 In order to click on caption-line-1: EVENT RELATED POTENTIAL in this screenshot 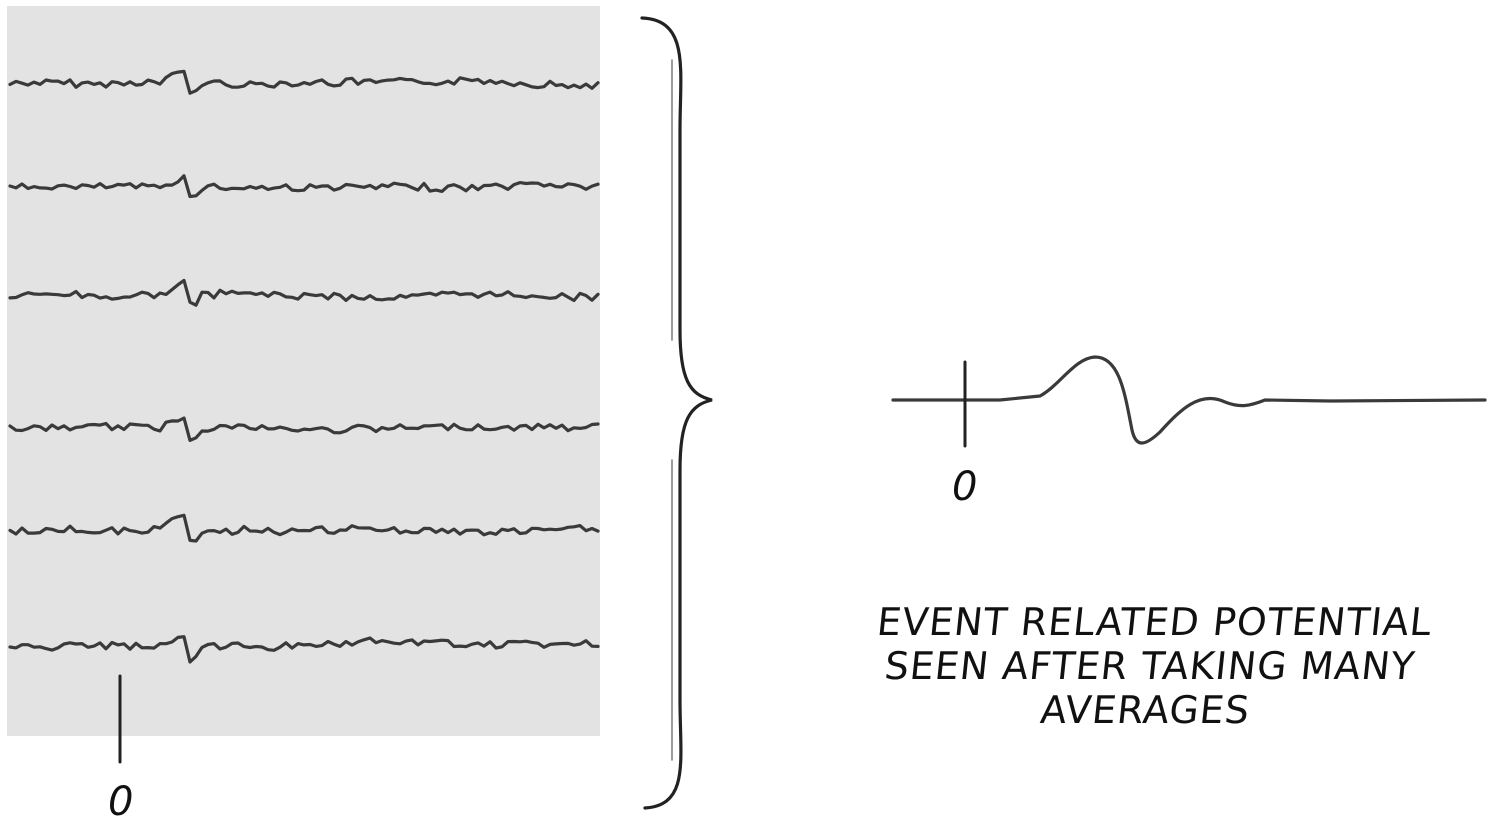, I will do `click(1154, 622)`.